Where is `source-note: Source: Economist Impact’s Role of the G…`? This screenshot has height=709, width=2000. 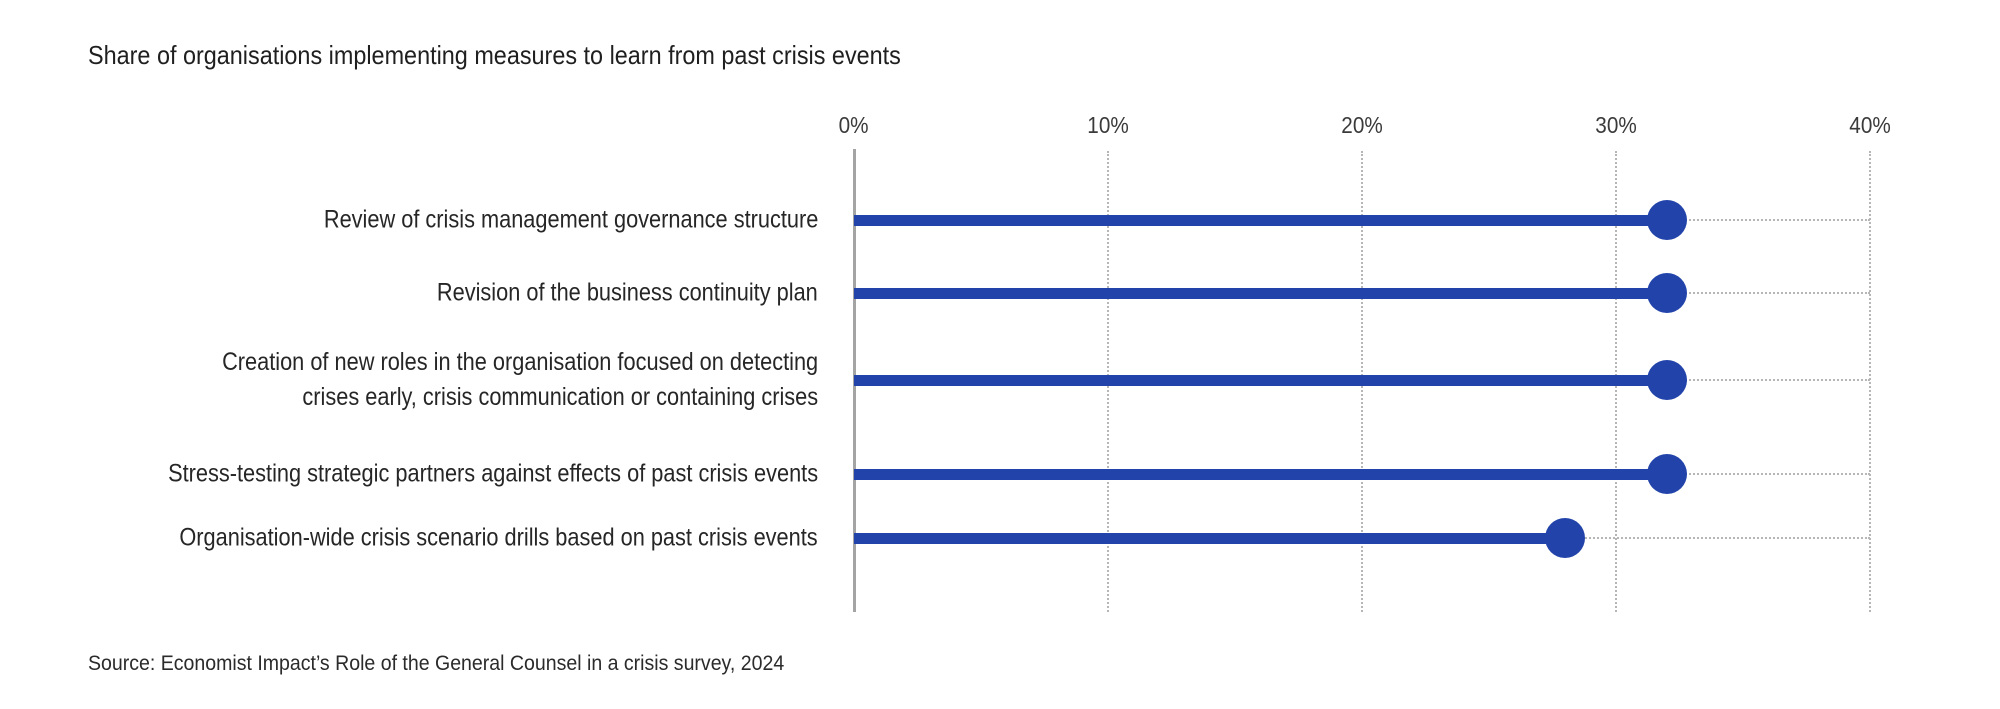 source-note: Source: Economist Impact’s Role of the G… is located at coordinates (462, 664).